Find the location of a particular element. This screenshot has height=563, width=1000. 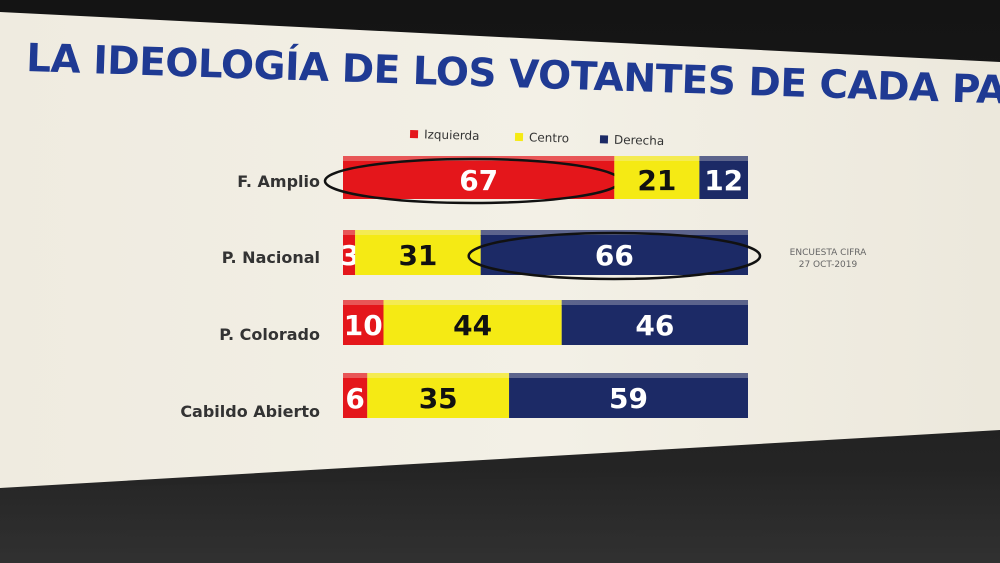

bar-p-nacional-centro-top-face is located at coordinates (418, 233).